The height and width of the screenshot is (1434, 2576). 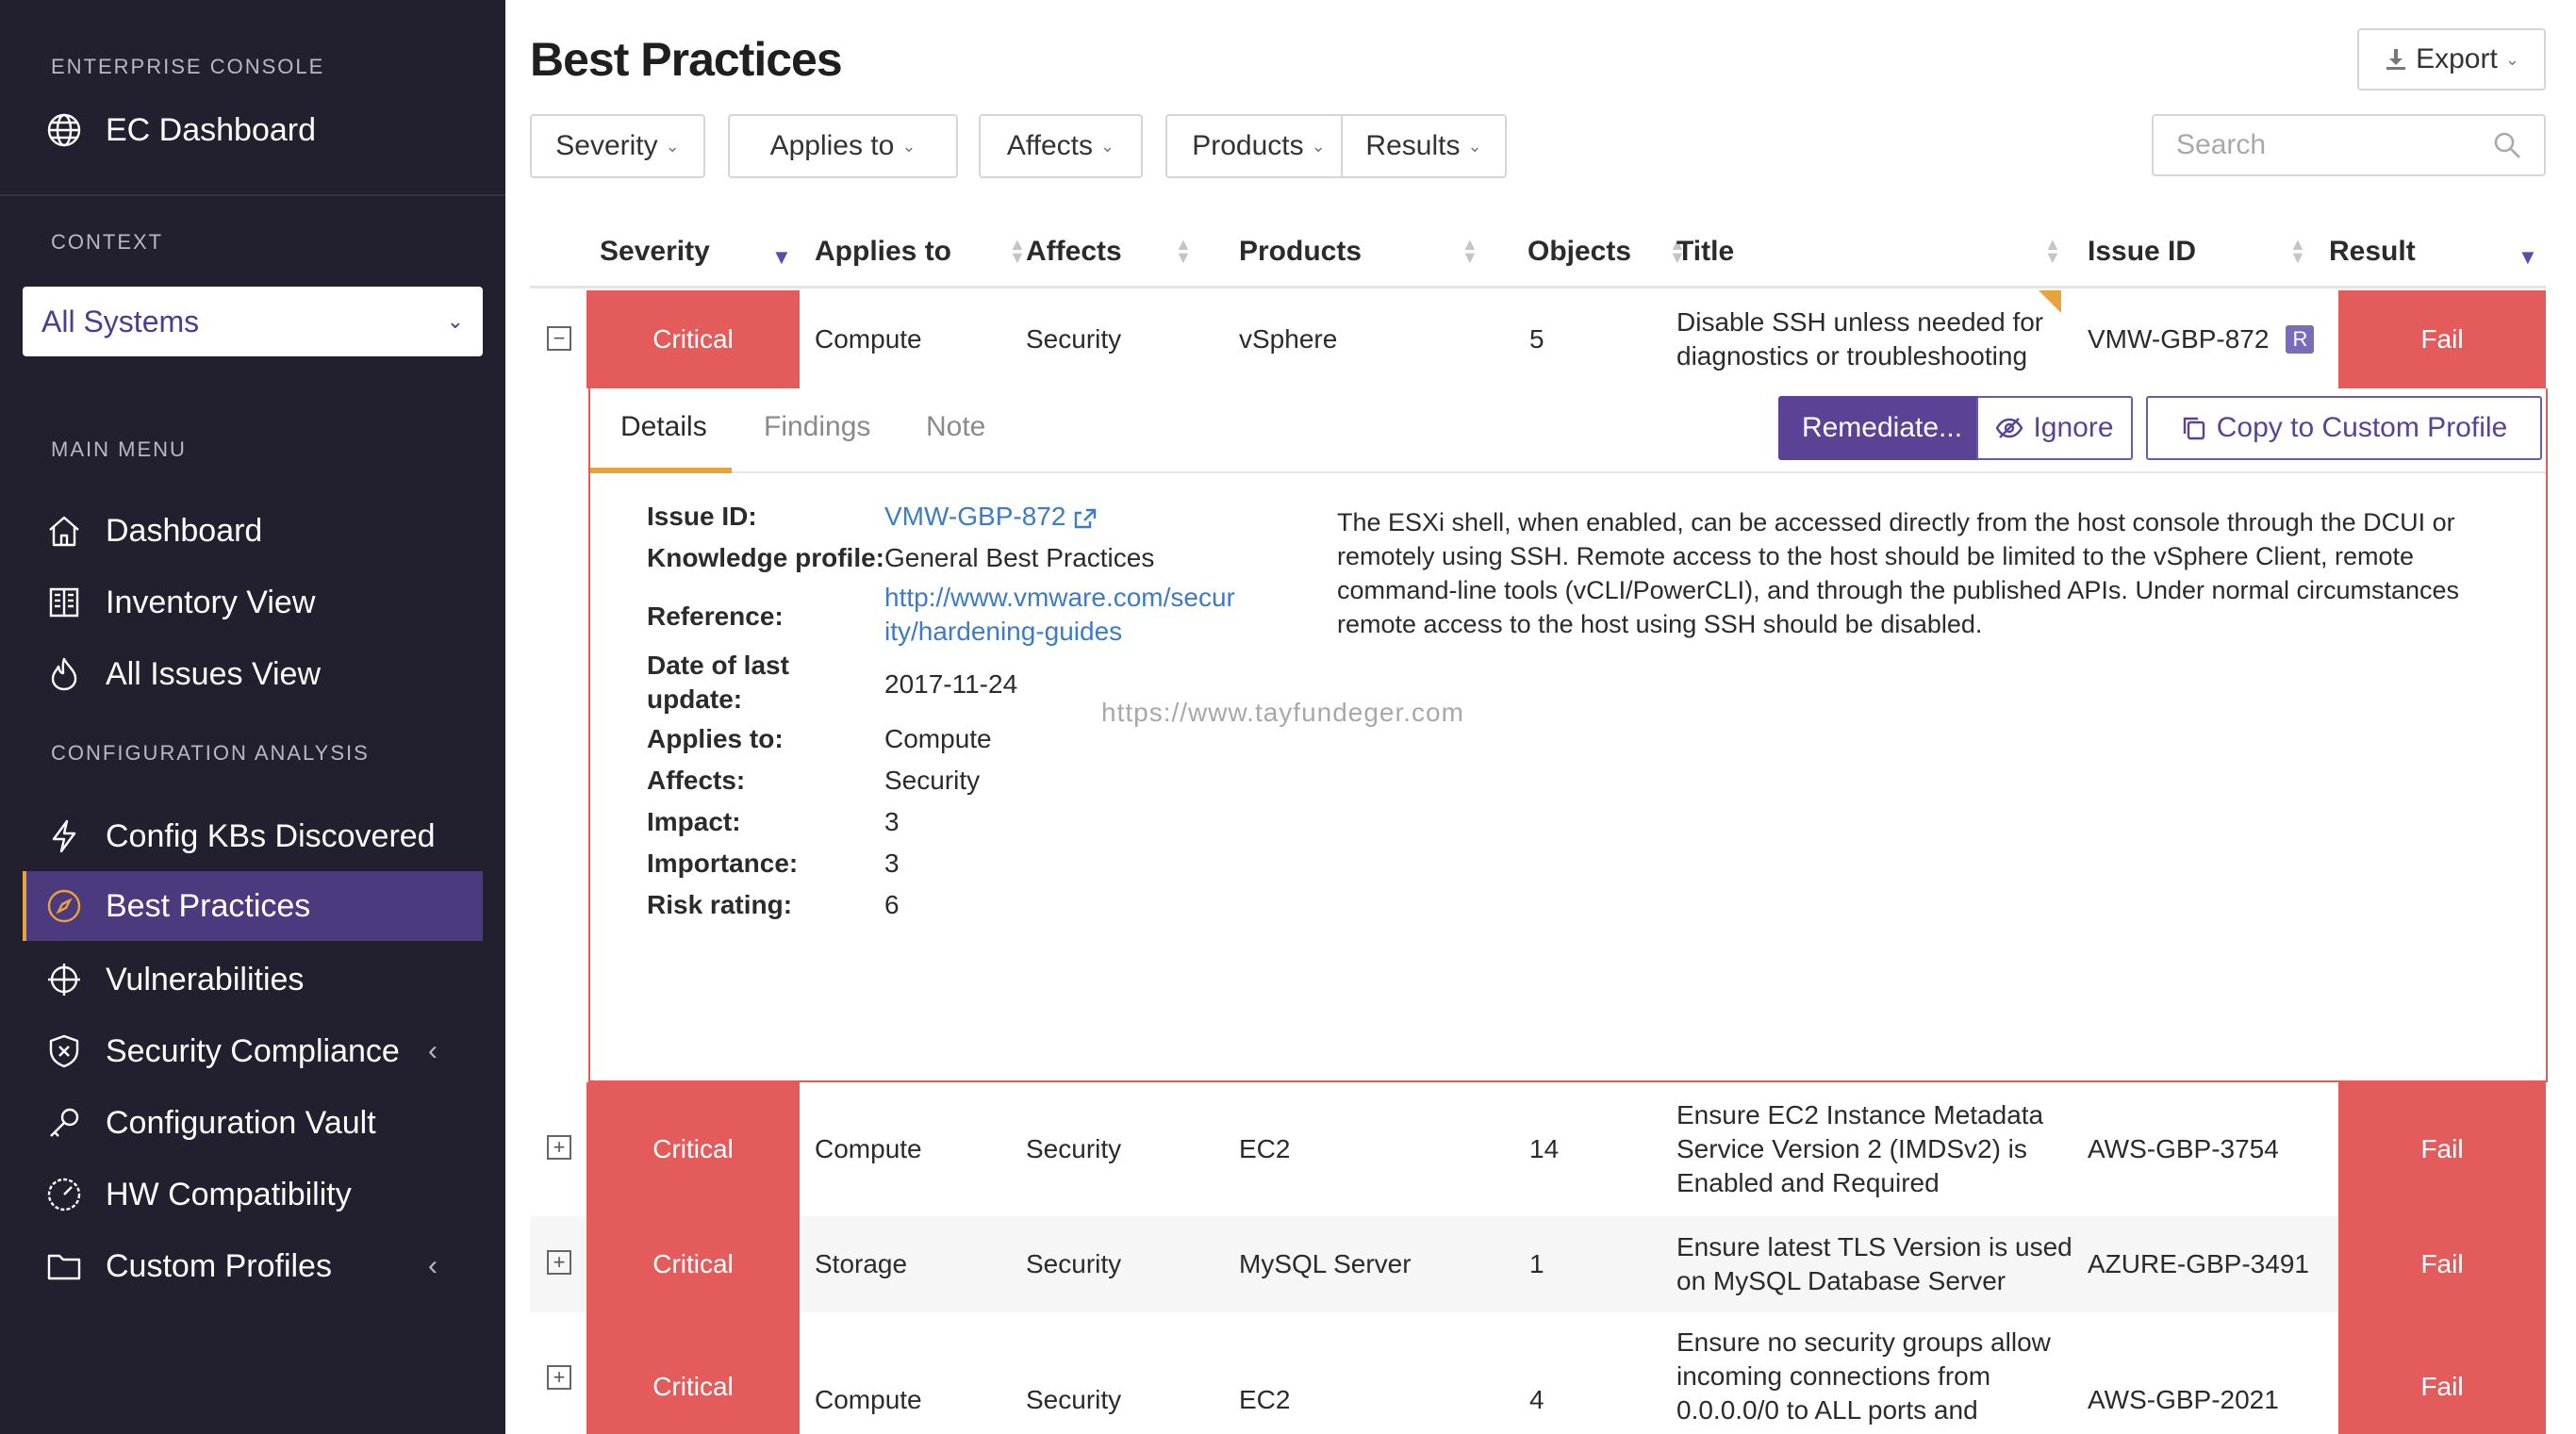 What do you see at coordinates (64, 531) in the screenshot?
I see `home-icon` at bounding box center [64, 531].